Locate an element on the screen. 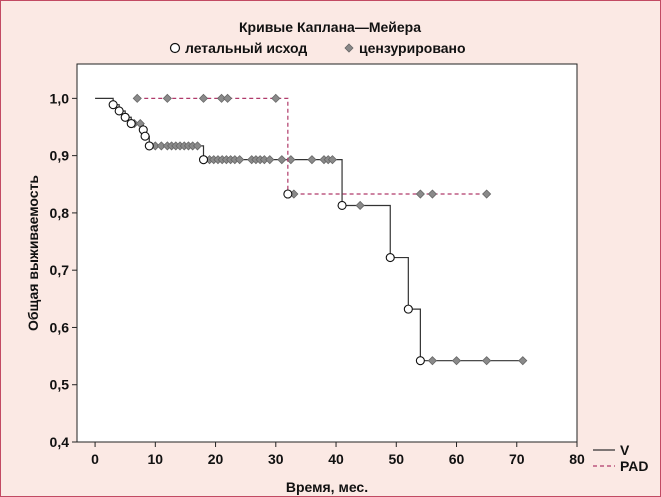 Image resolution: width=661 pixels, height=497 pixels. x-tick-label: 10 is located at coordinates (156, 459).